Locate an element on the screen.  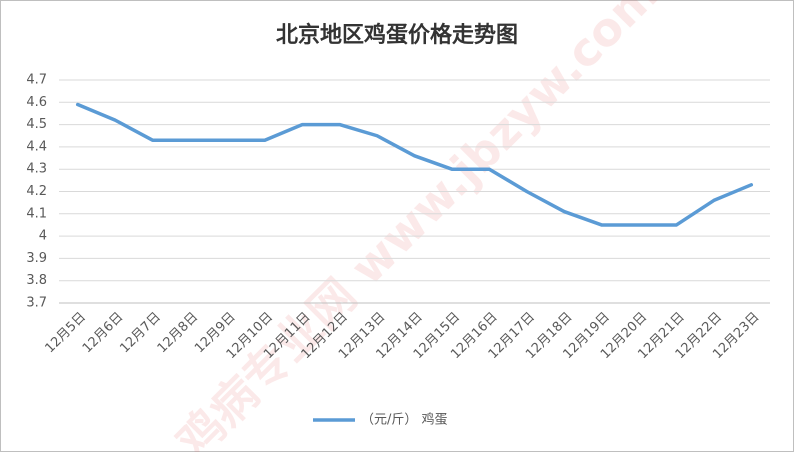
y-tick-label: 4.4 is located at coordinates (36, 146).